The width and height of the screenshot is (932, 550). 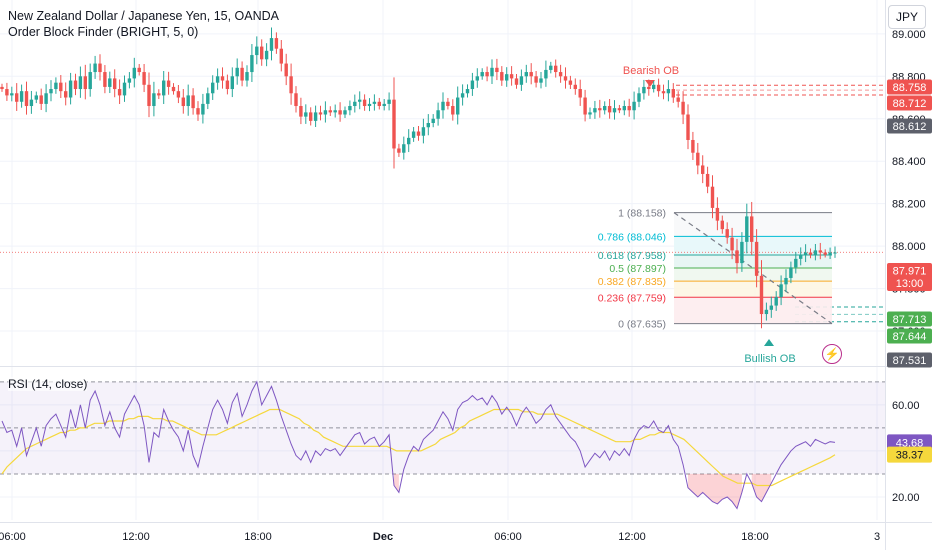 I want to click on fib-level-label: 1 (88.158), so click(x=642, y=214).